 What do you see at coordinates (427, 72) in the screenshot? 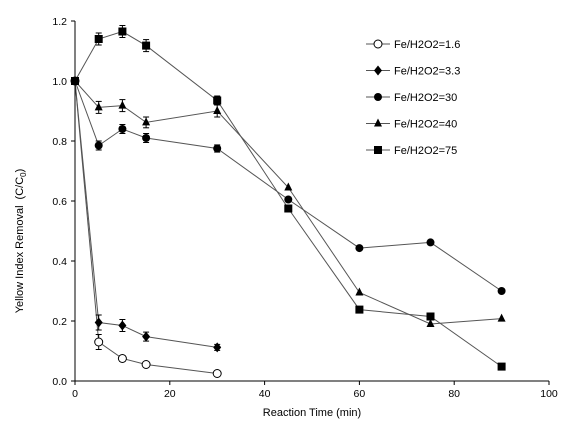
I see `legend-label: Fe/H2O2=3.3` at bounding box center [427, 72].